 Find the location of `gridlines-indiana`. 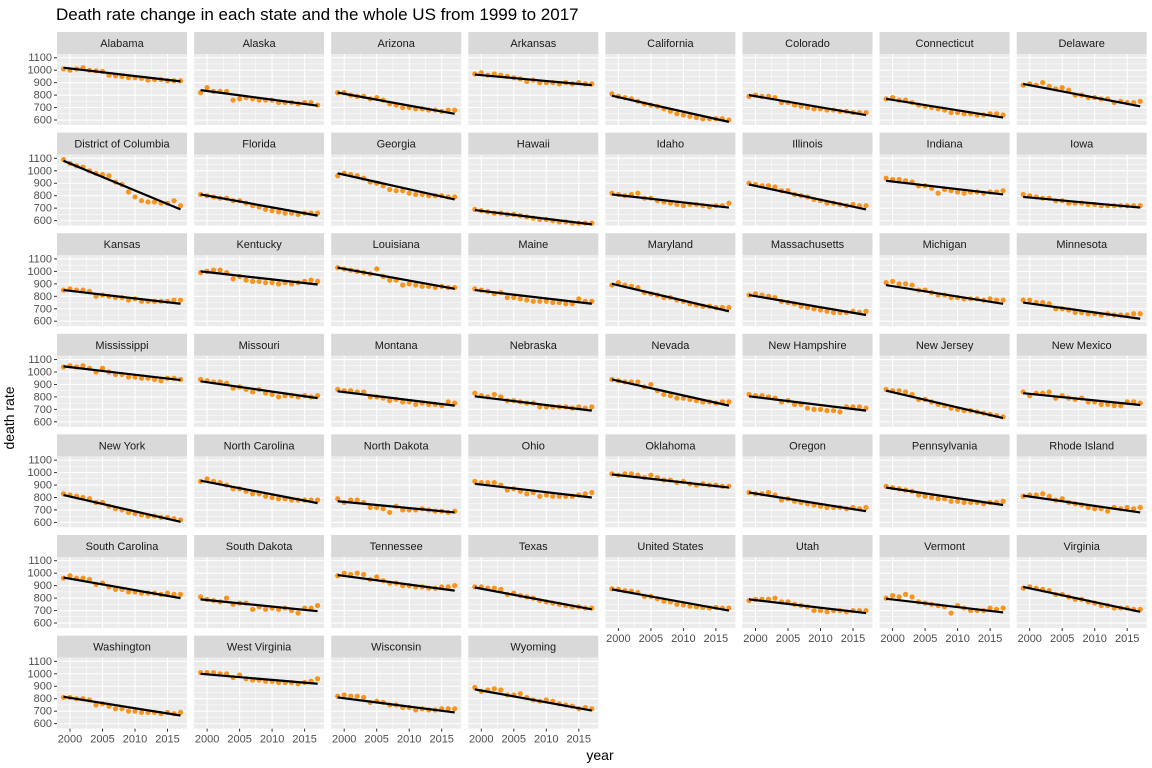

gridlines-indiana is located at coordinates (944, 190).